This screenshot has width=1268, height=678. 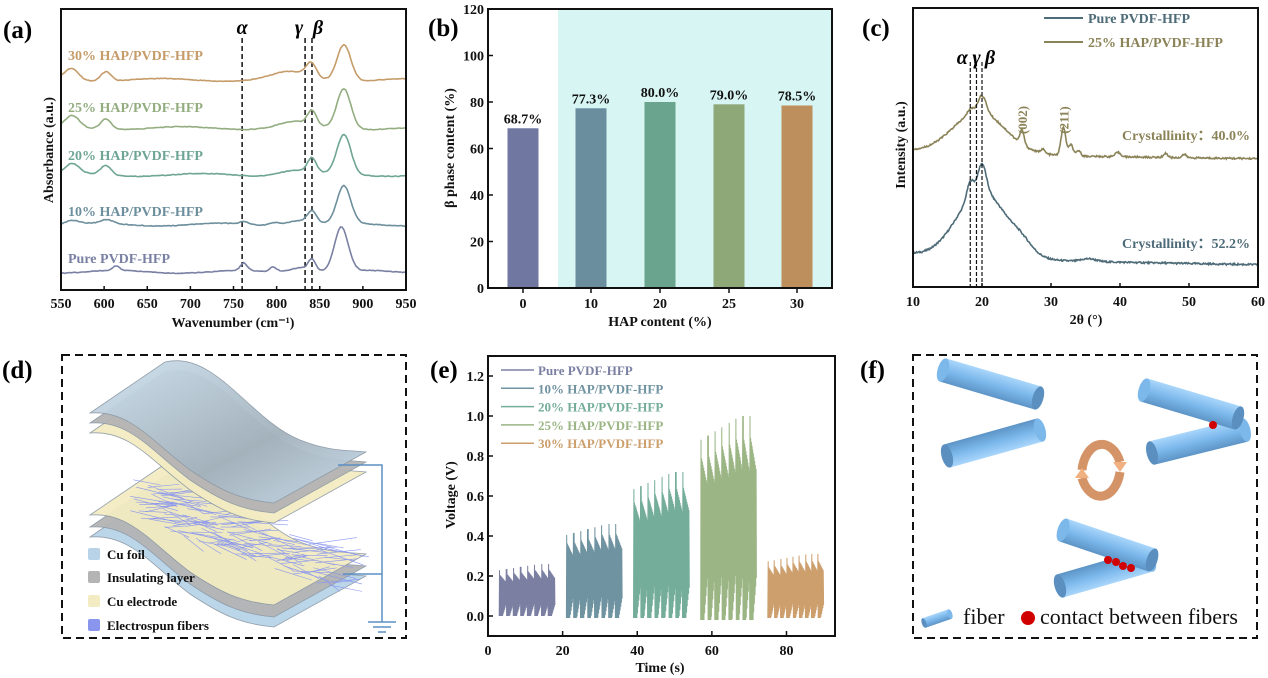 I want to click on legend-label-contact: contact between fibers, so click(x=1139, y=616).